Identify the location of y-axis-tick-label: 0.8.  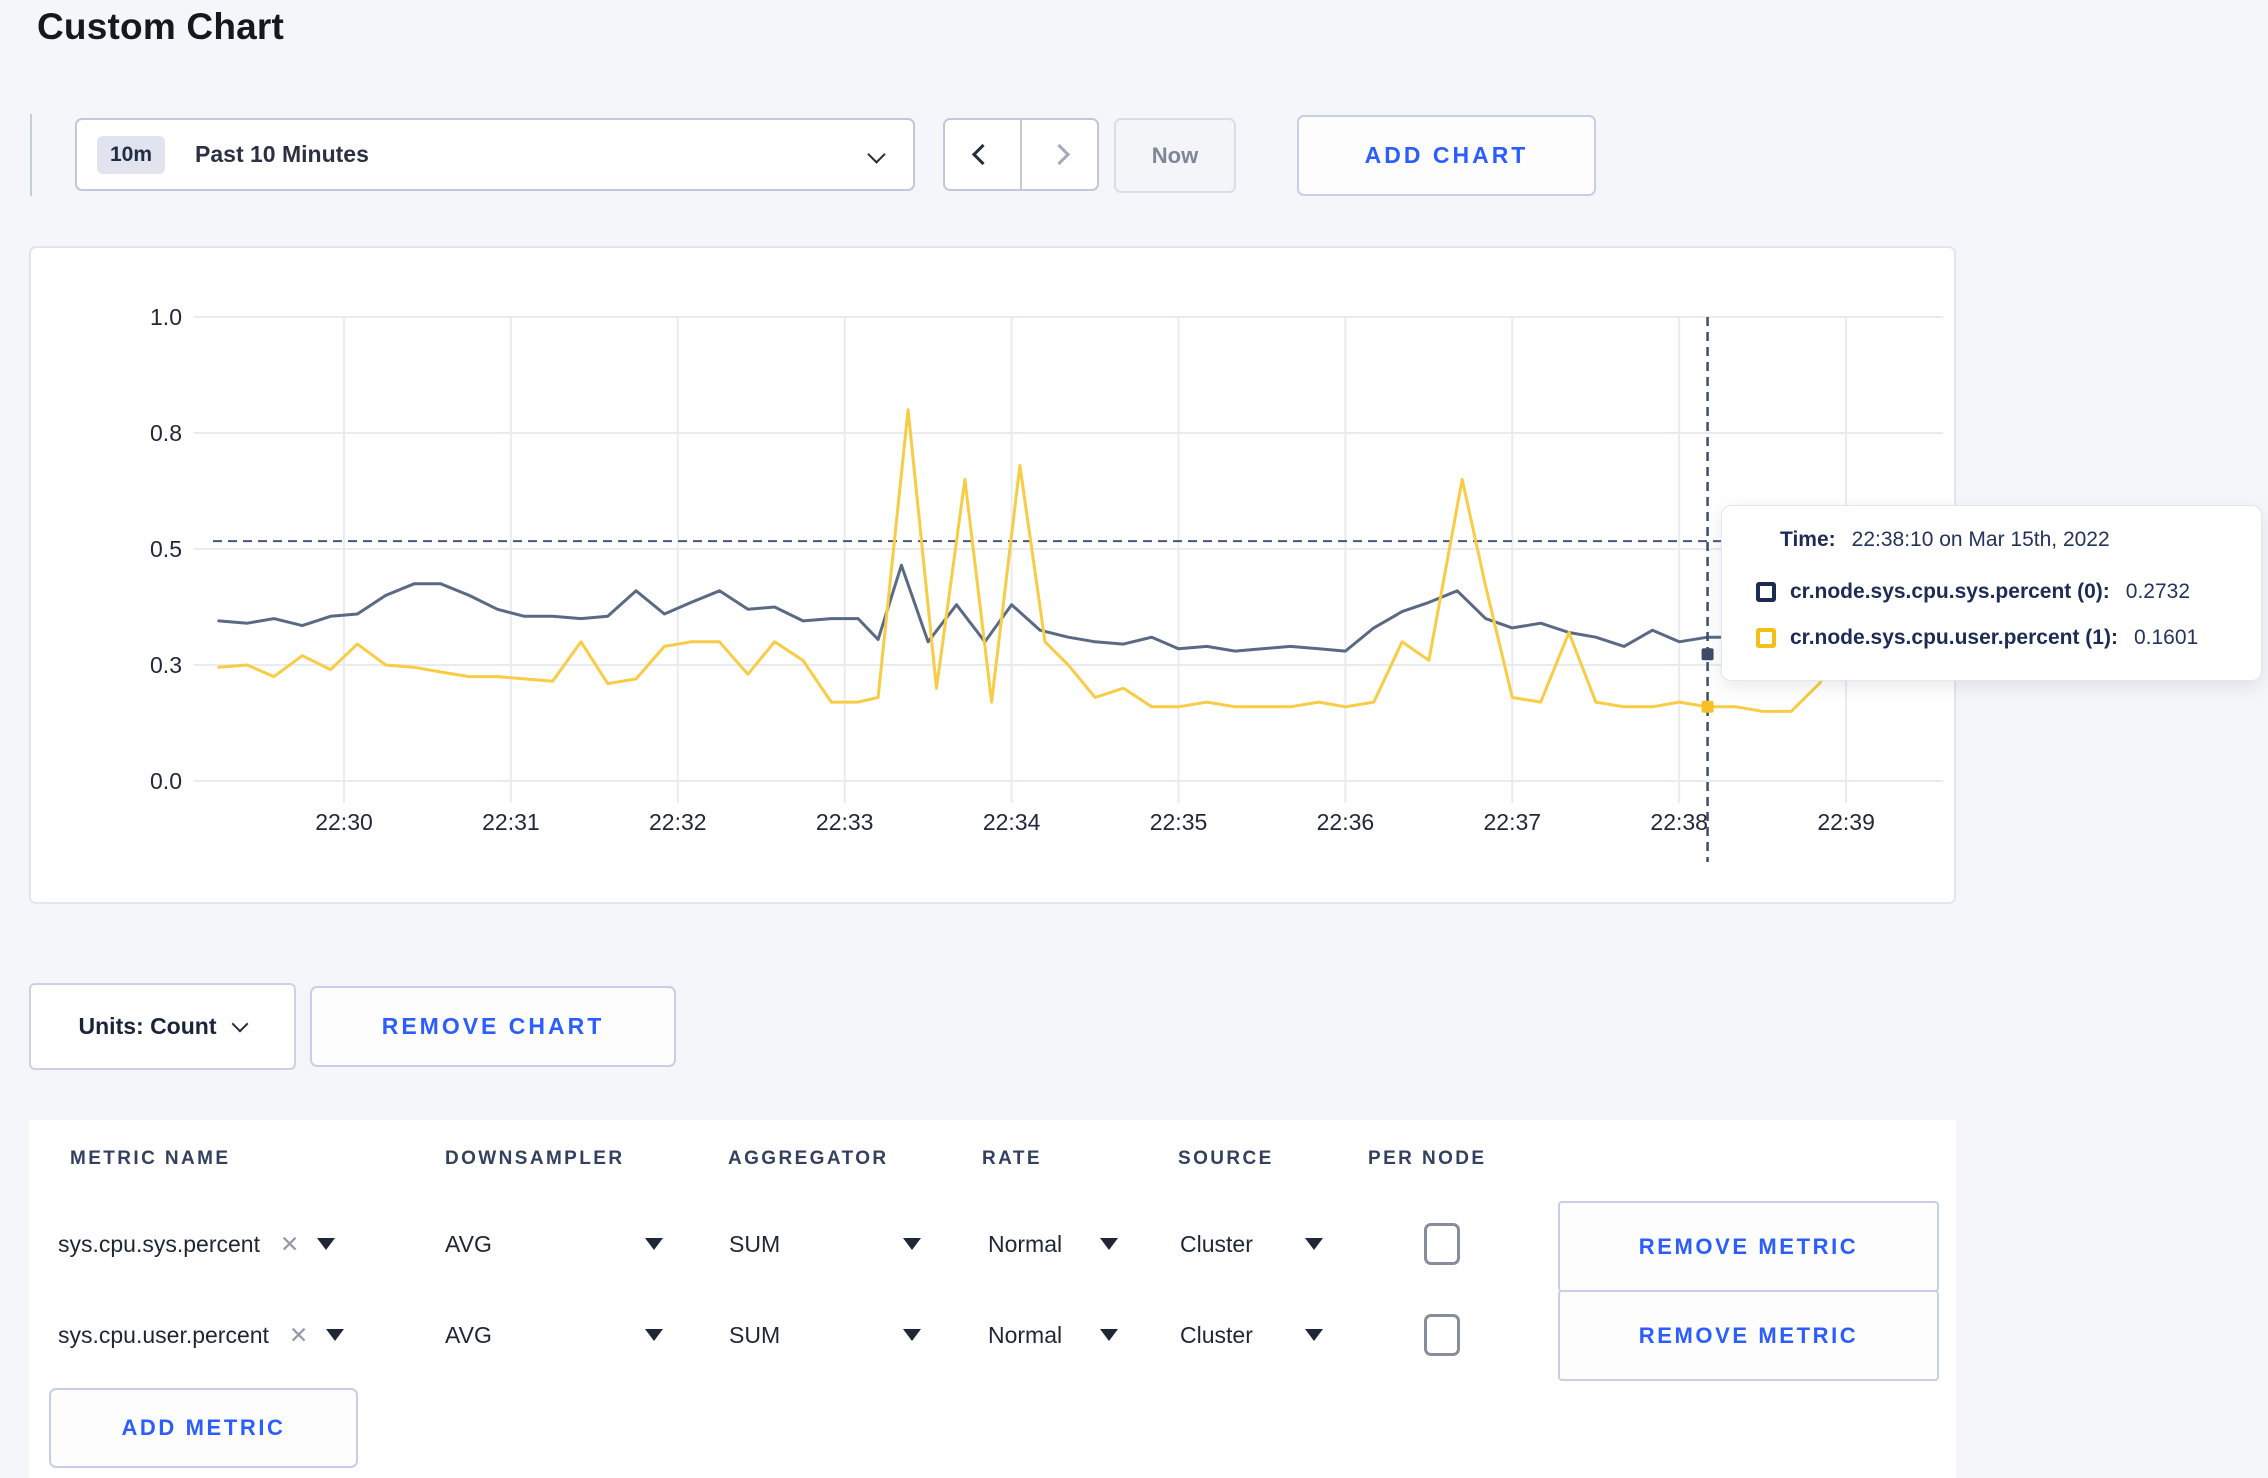
(166, 433).